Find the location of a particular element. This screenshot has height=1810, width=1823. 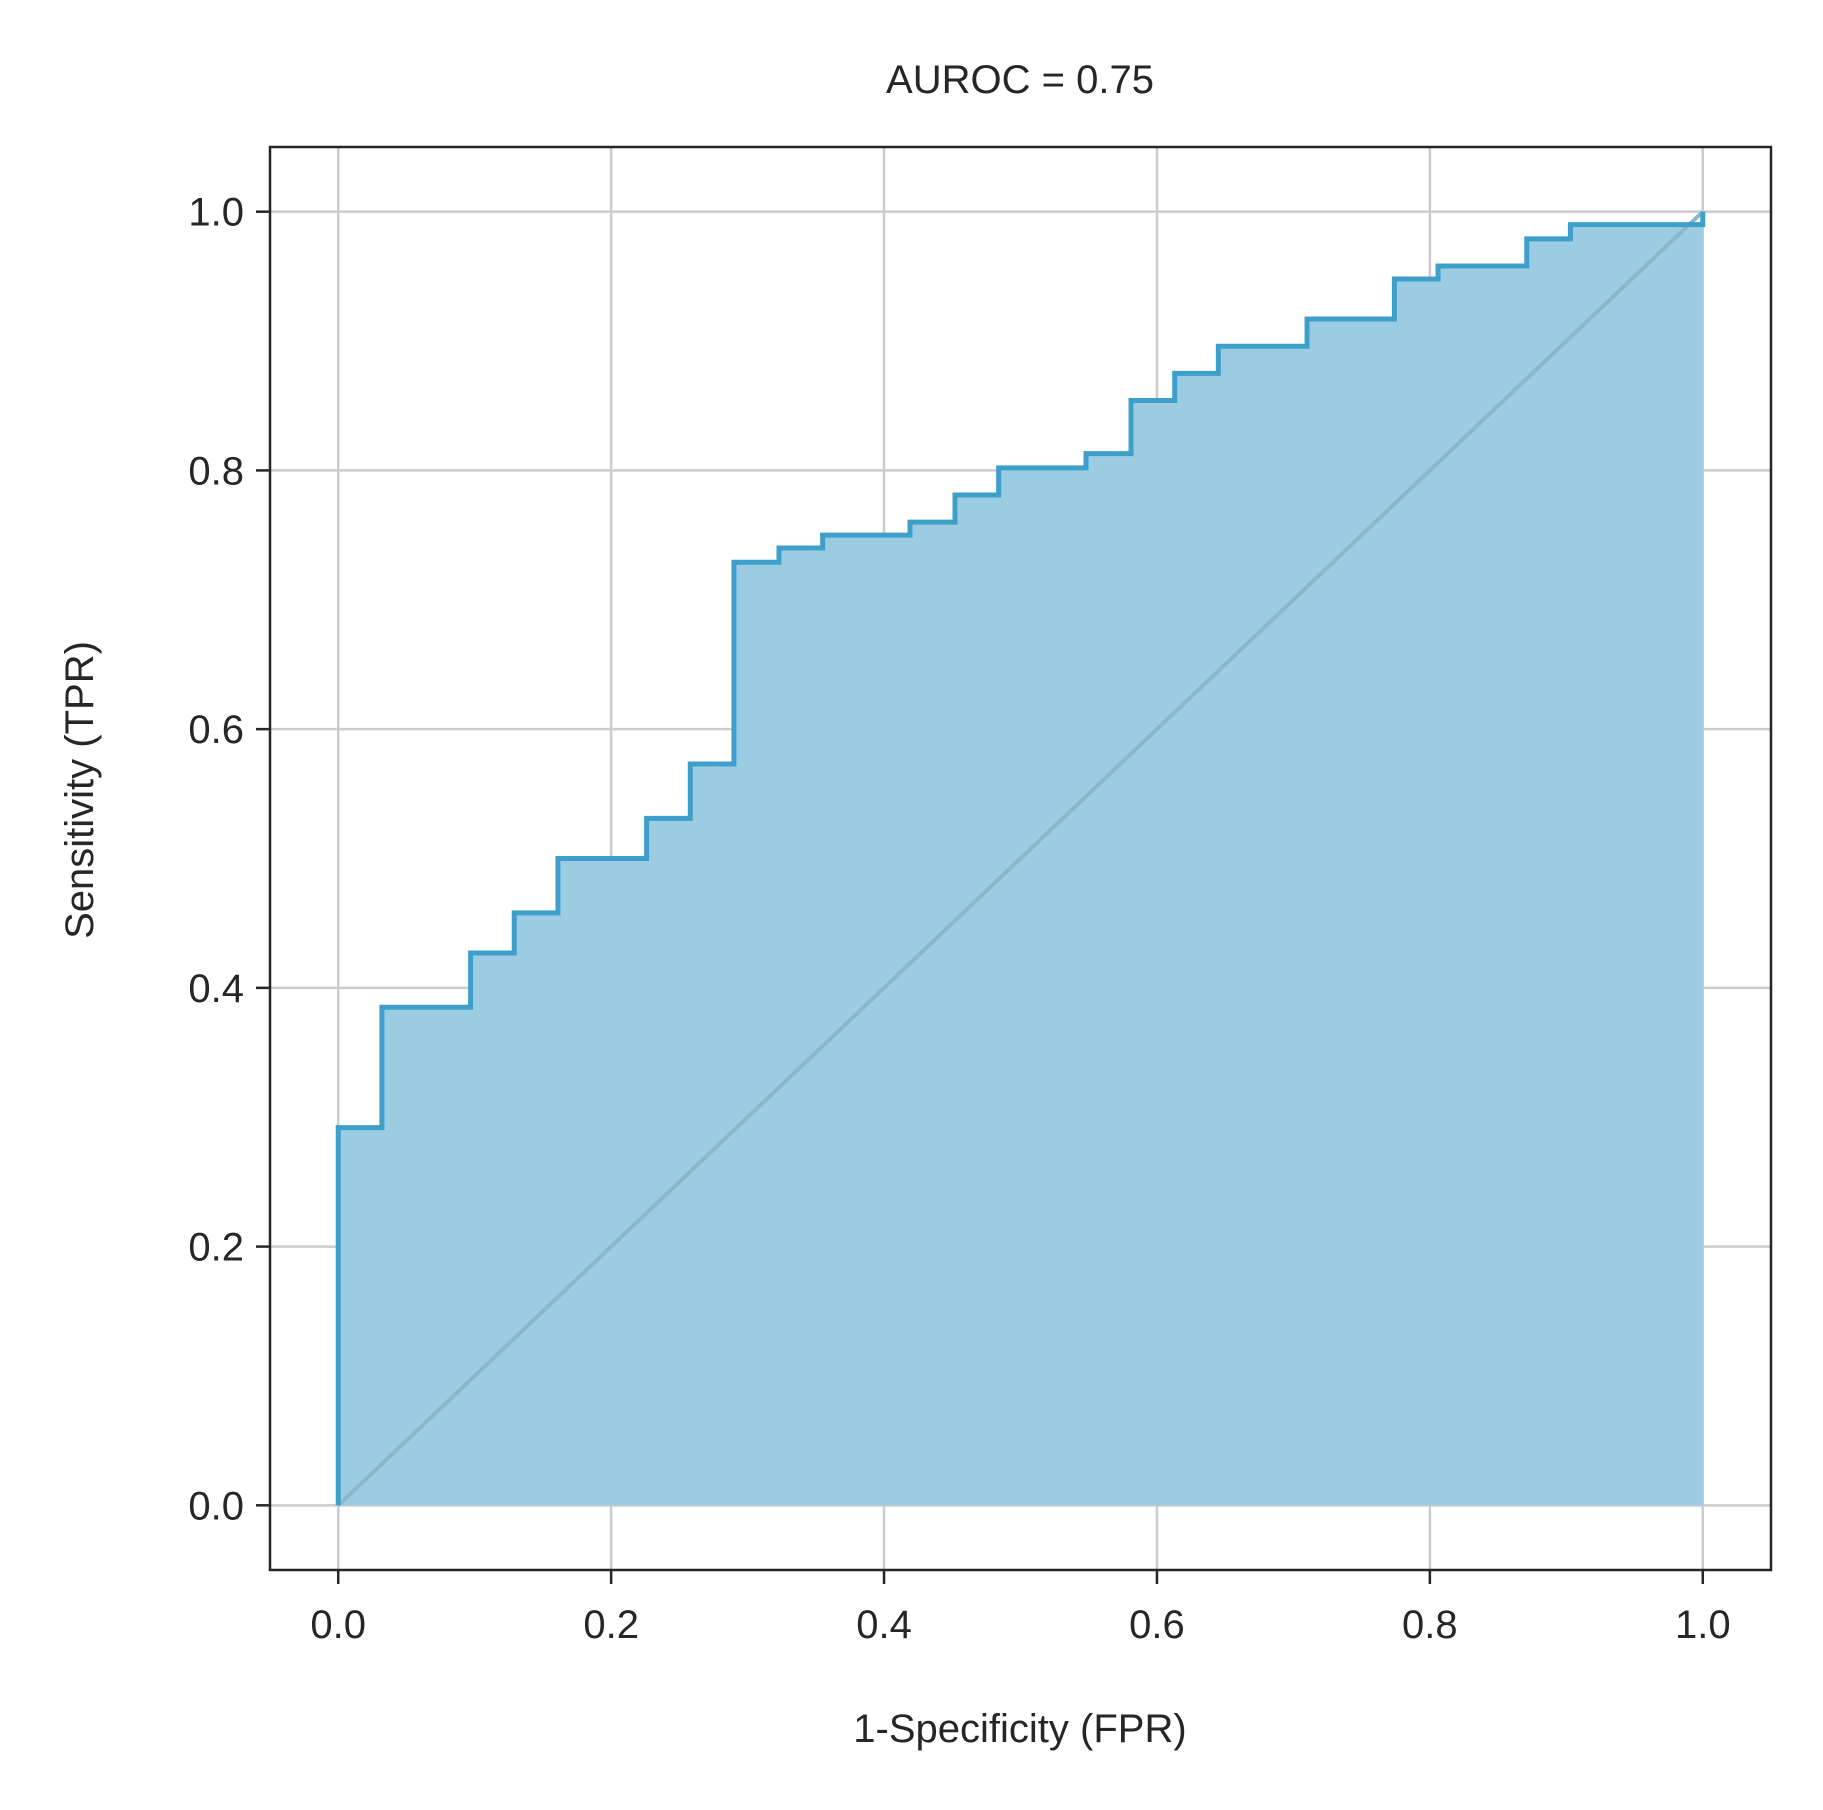

x-tick-label: 0.8 is located at coordinates (1430, 1625).